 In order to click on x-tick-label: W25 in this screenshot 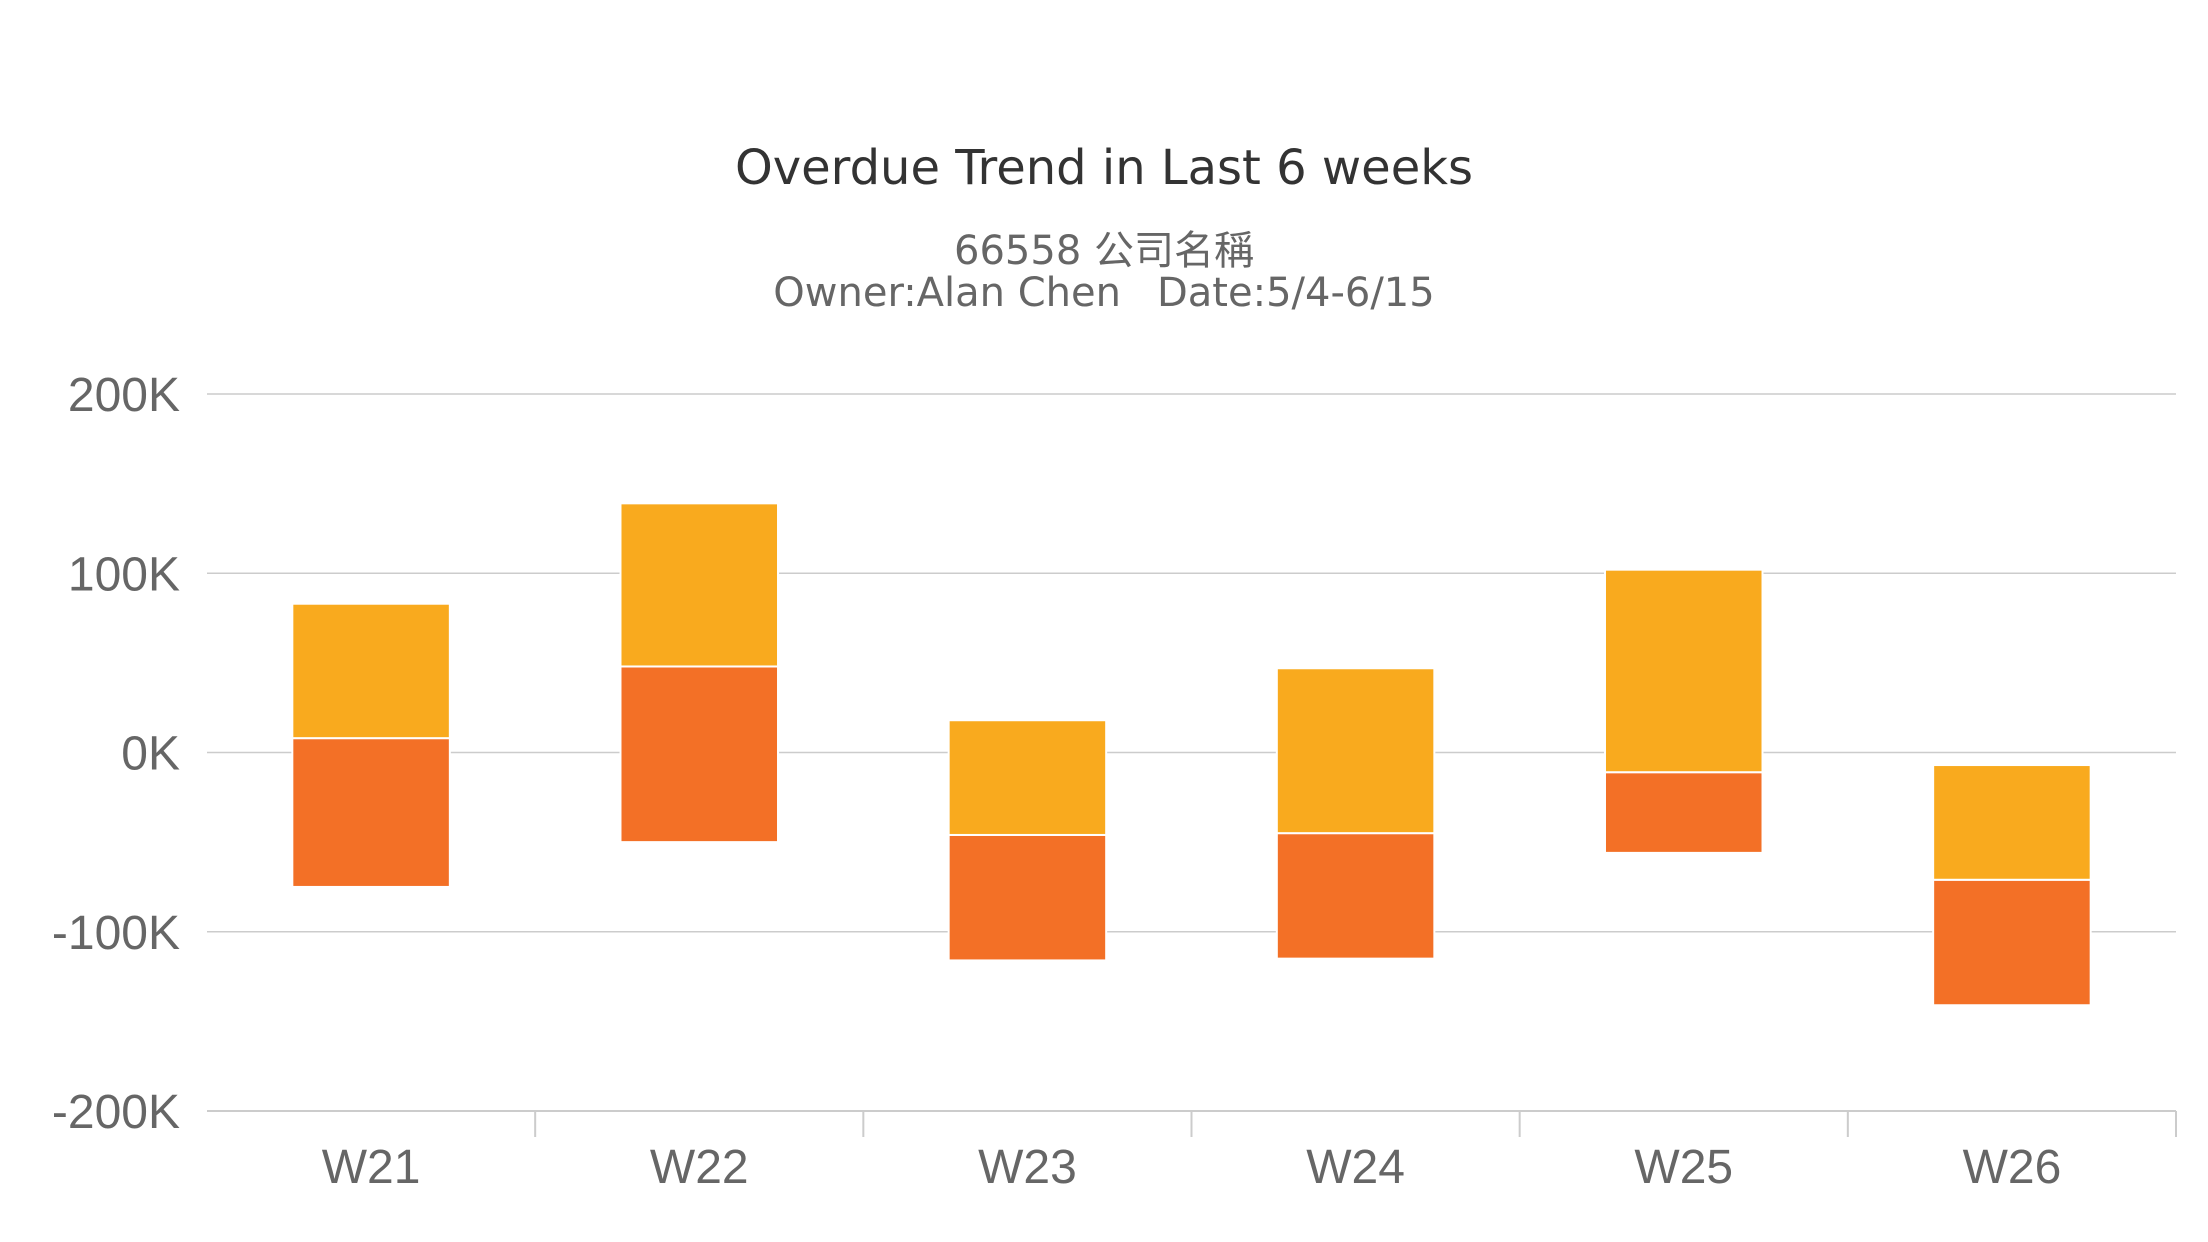, I will do `click(1683, 1167)`.